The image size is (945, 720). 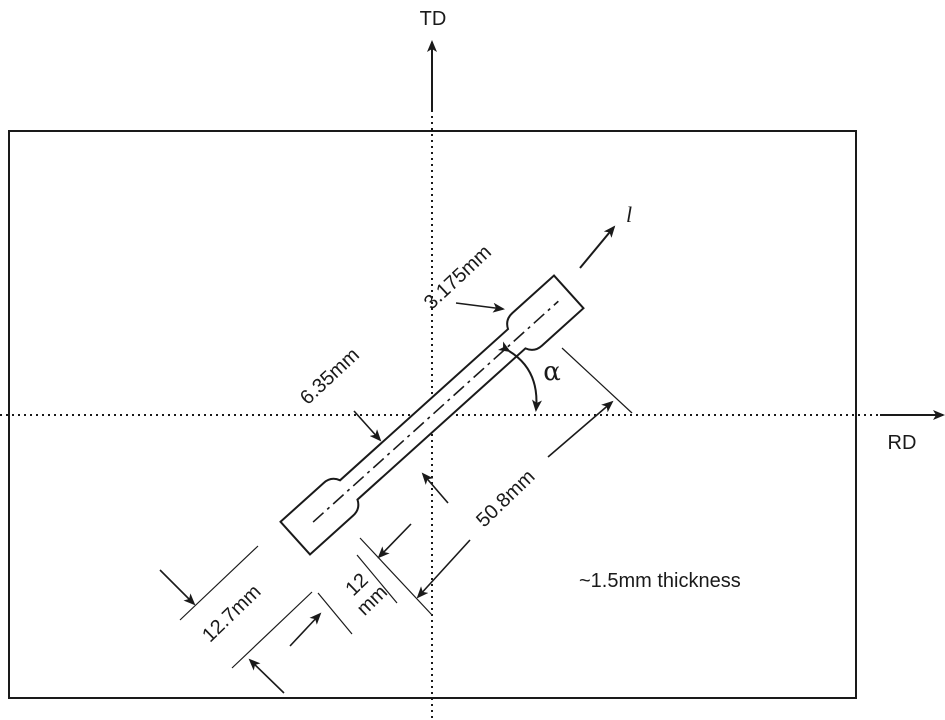 I want to click on radius-arrow-right, so click(x=394, y=541).